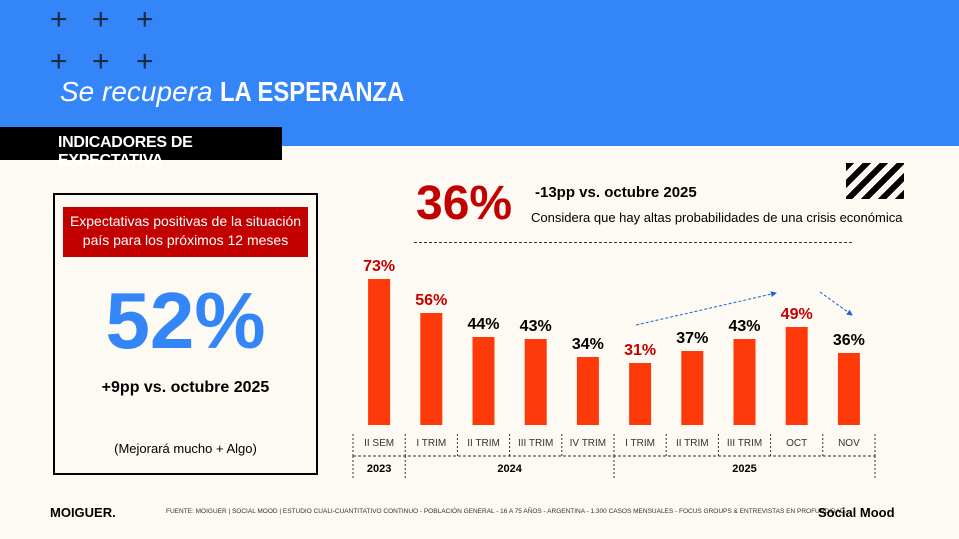  Describe the element at coordinates (379, 469) in the screenshot. I see `year-label: 2023` at that location.